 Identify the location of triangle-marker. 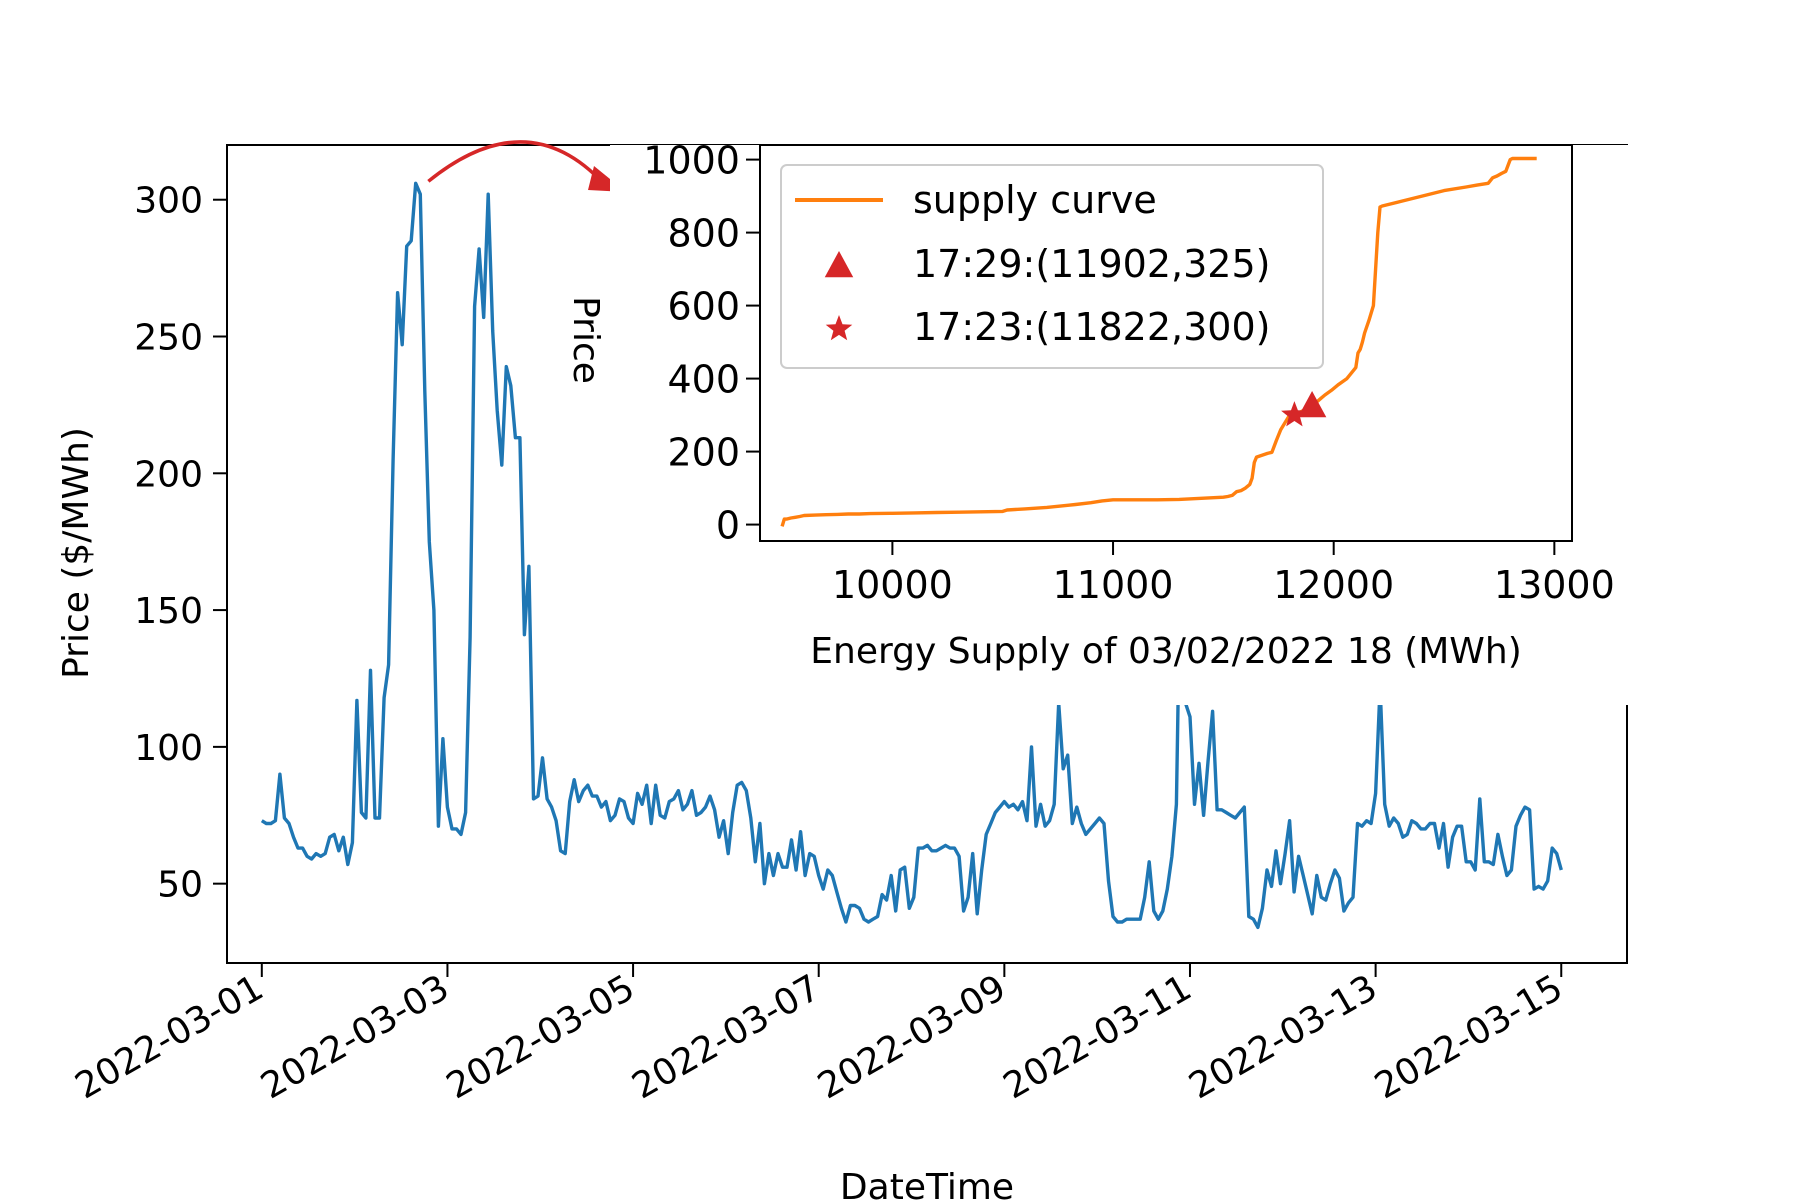
(1312, 404).